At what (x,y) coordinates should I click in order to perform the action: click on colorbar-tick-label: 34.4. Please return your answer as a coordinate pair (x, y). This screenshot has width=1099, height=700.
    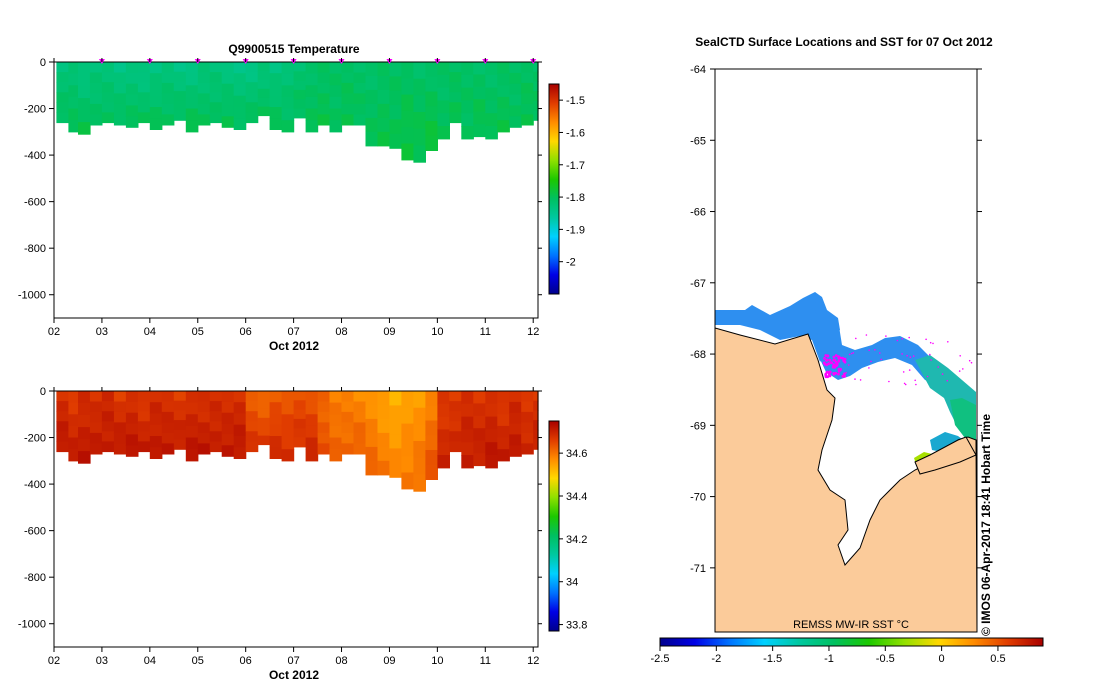
    Looking at the image, I should click on (576, 497).